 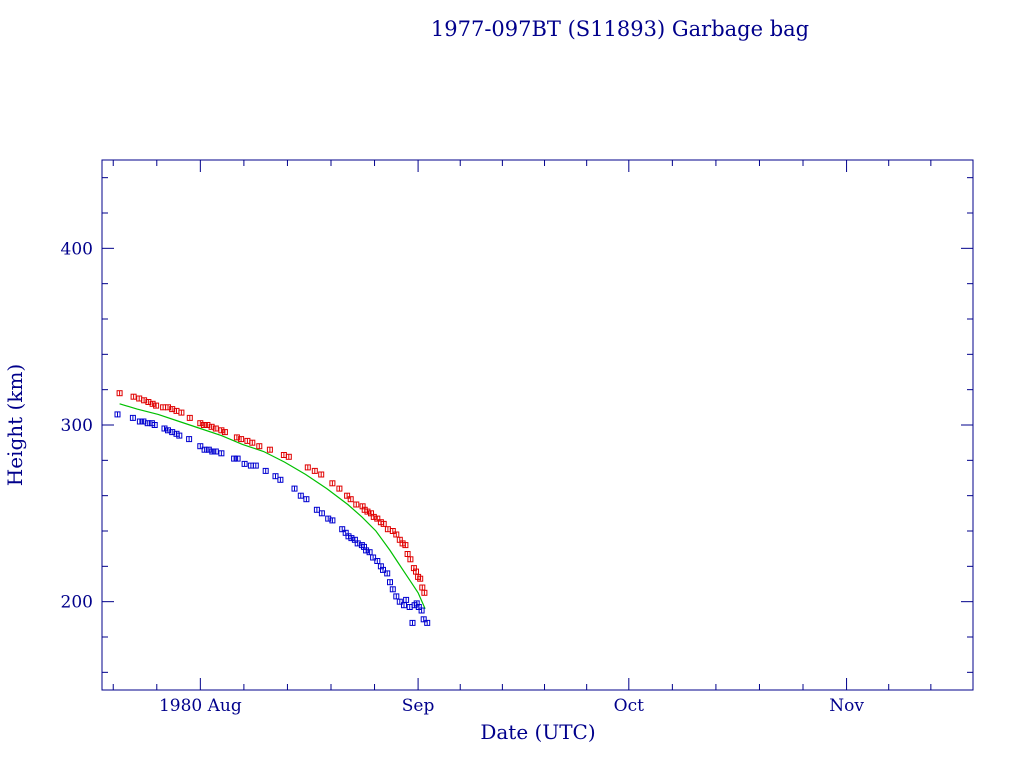 I want to click on upper-height-series, so click(x=272, y=493).